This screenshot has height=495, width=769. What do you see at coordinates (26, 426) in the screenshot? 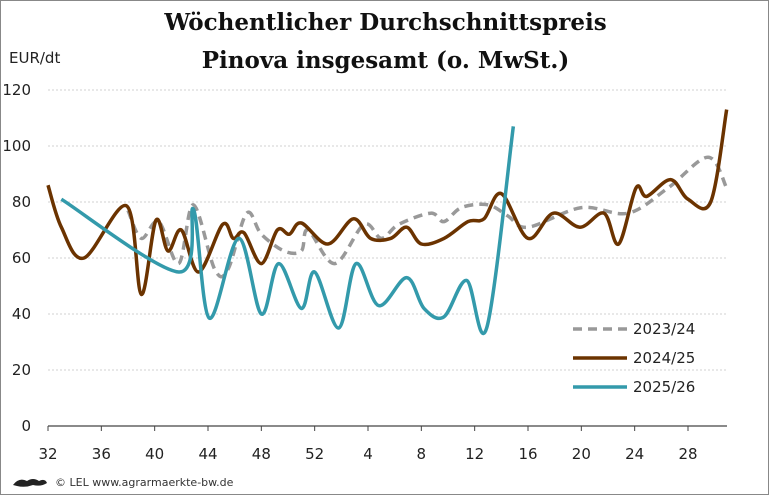
I see `y-tick-label: 0` at bounding box center [26, 426].